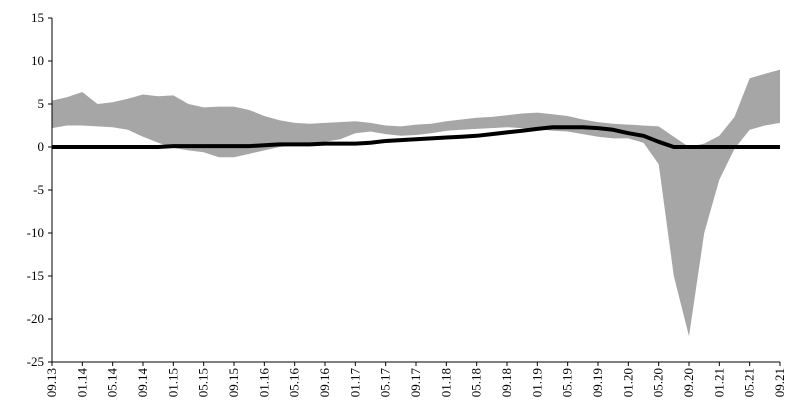  Describe the element at coordinates (536, 382) in the screenshot. I see `x-tick-label: 01.19` at that location.